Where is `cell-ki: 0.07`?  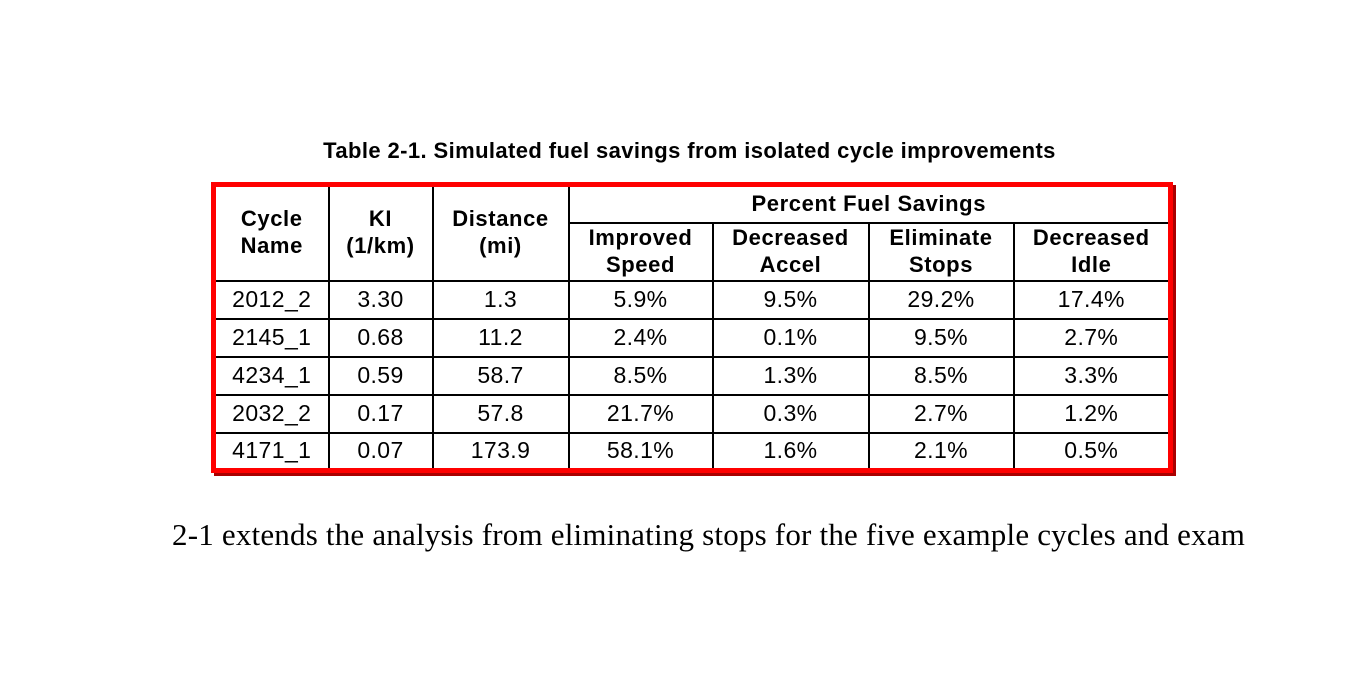 cell-ki: 0.07 is located at coordinates (380, 451).